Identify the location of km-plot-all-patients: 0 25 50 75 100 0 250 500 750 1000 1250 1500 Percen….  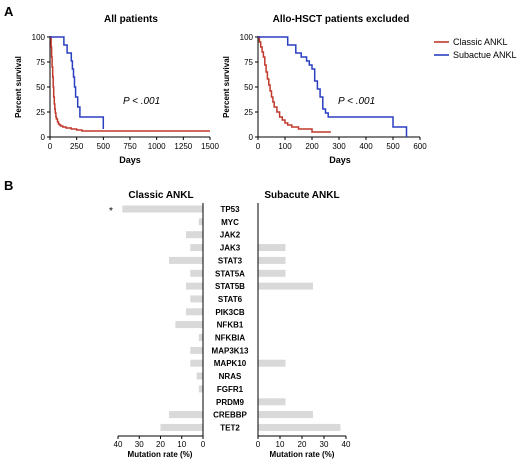
(116, 99).